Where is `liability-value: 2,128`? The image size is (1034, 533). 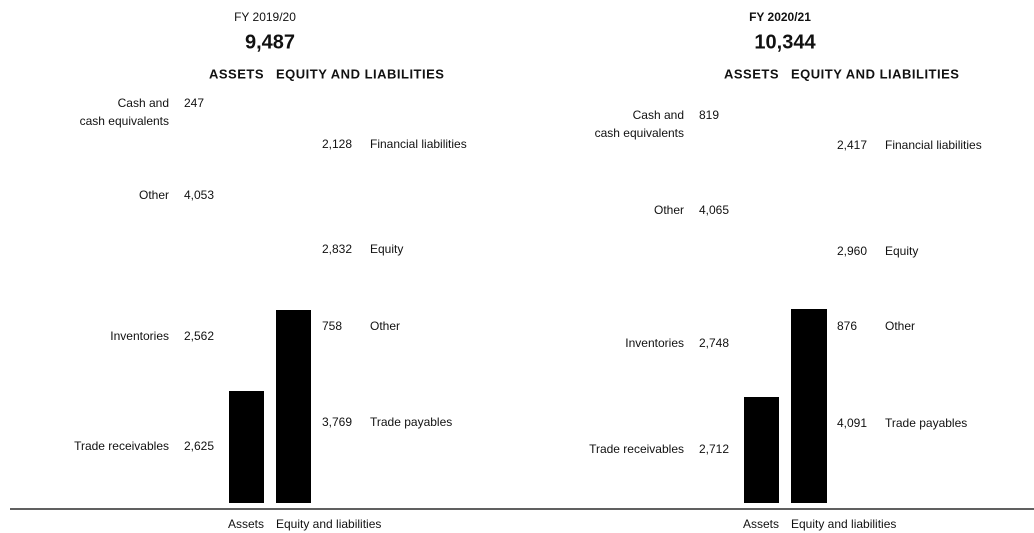
liability-value: 2,128 is located at coordinates (337, 144).